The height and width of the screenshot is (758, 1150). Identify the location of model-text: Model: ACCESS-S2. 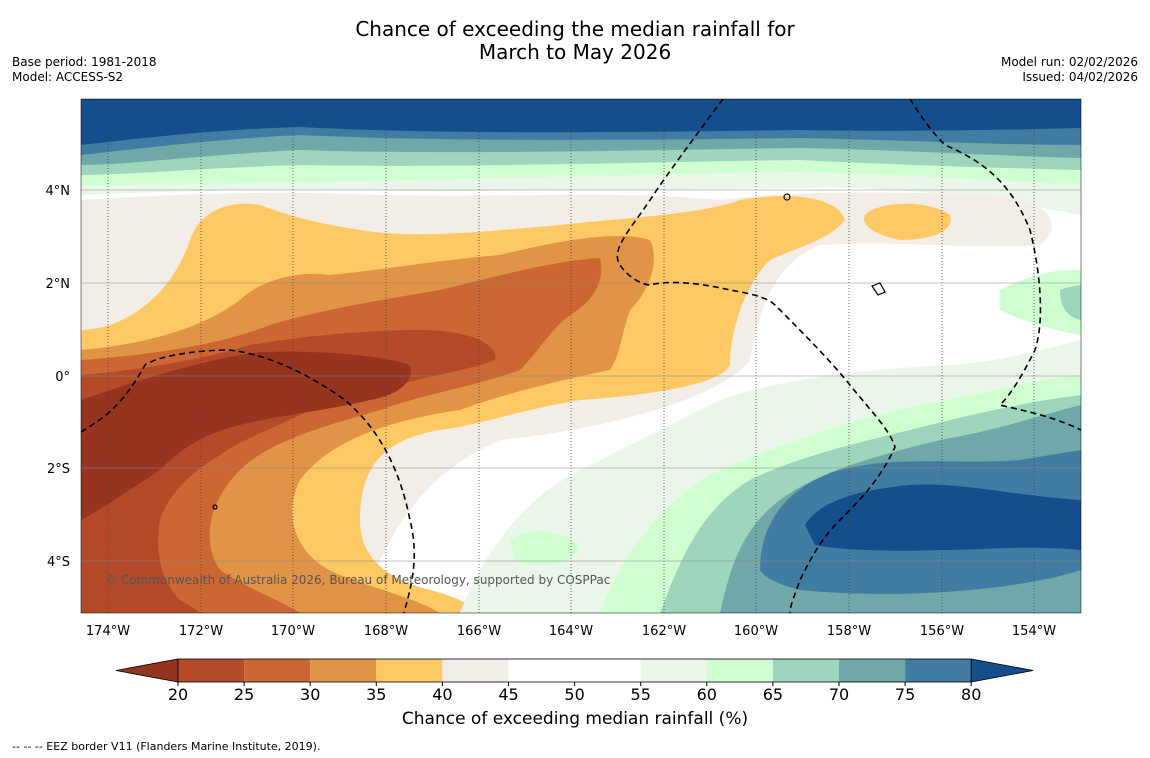
(68, 77).